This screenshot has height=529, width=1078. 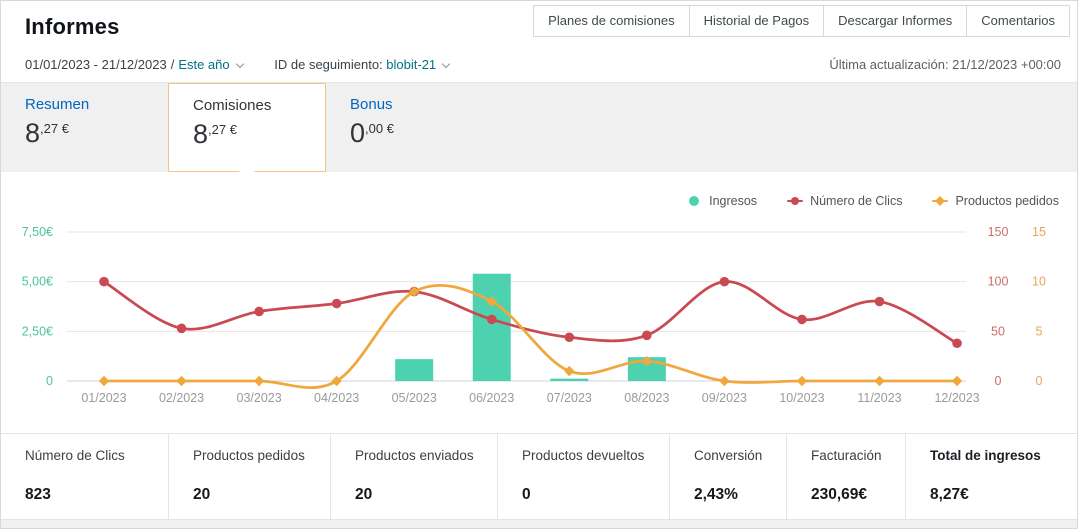 I want to click on legend-circle-line-icon, so click(x=795, y=201).